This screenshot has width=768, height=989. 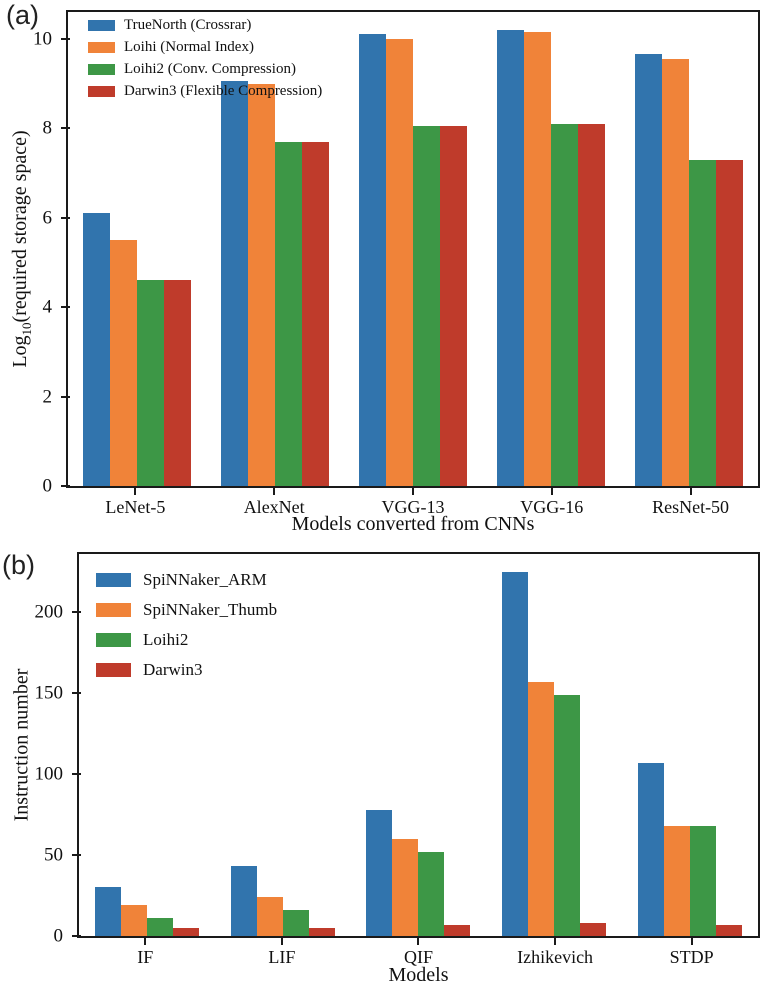 I want to click on x-tick: ResNet-50, so click(x=691, y=503).